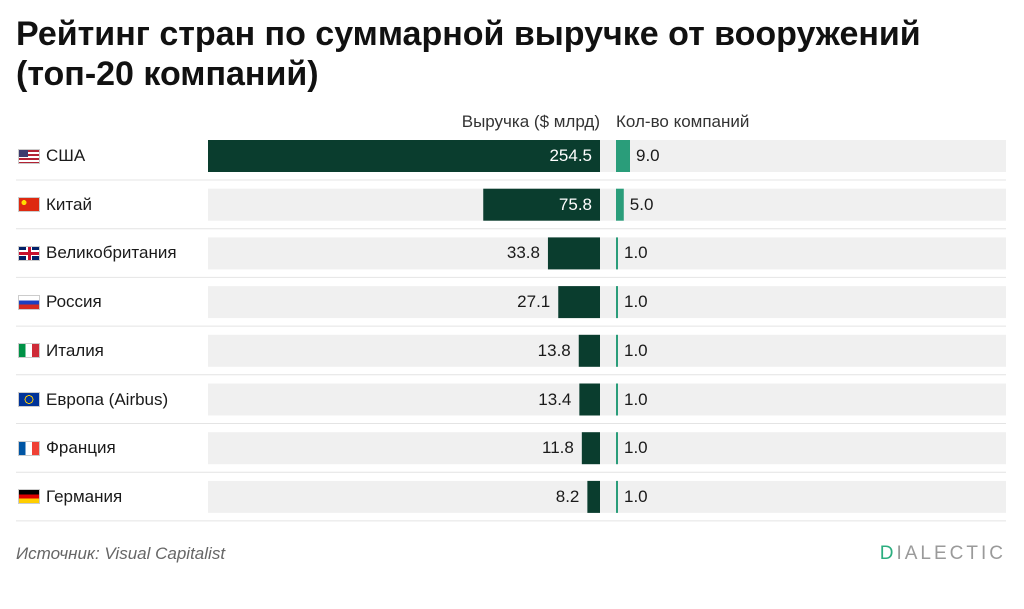  I want to click on count-value-label: 9.0, so click(648, 155).